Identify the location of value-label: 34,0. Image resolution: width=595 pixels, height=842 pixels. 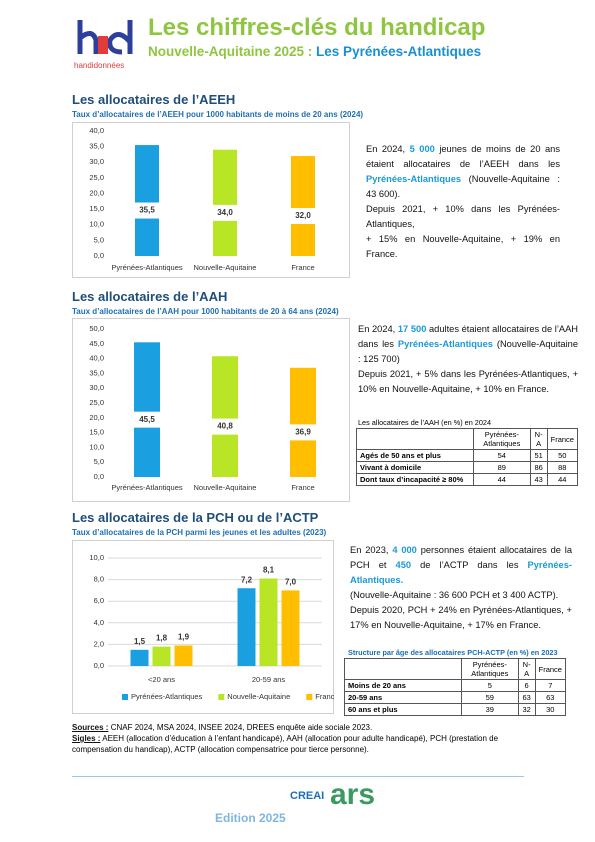
(225, 212).